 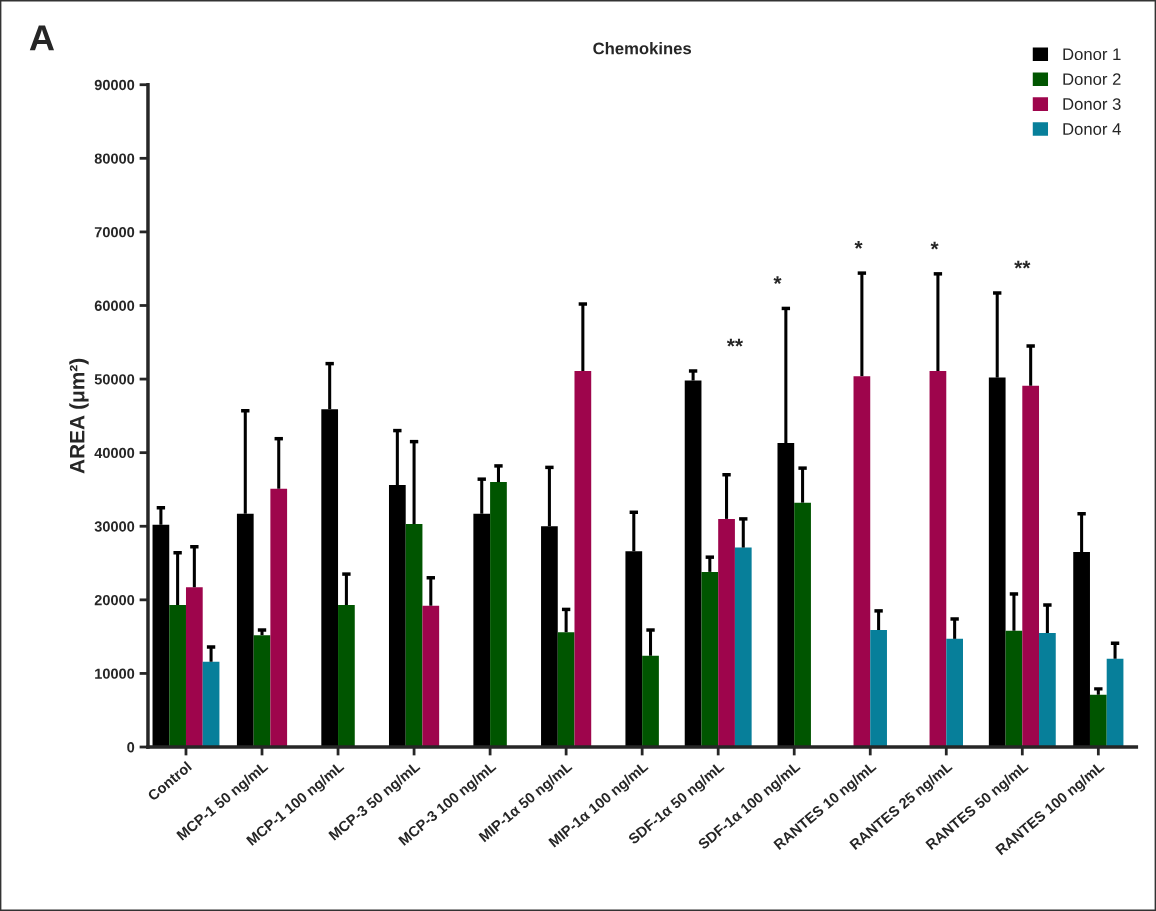 I want to click on y-tick-label: 40000, so click(x=114, y=453).